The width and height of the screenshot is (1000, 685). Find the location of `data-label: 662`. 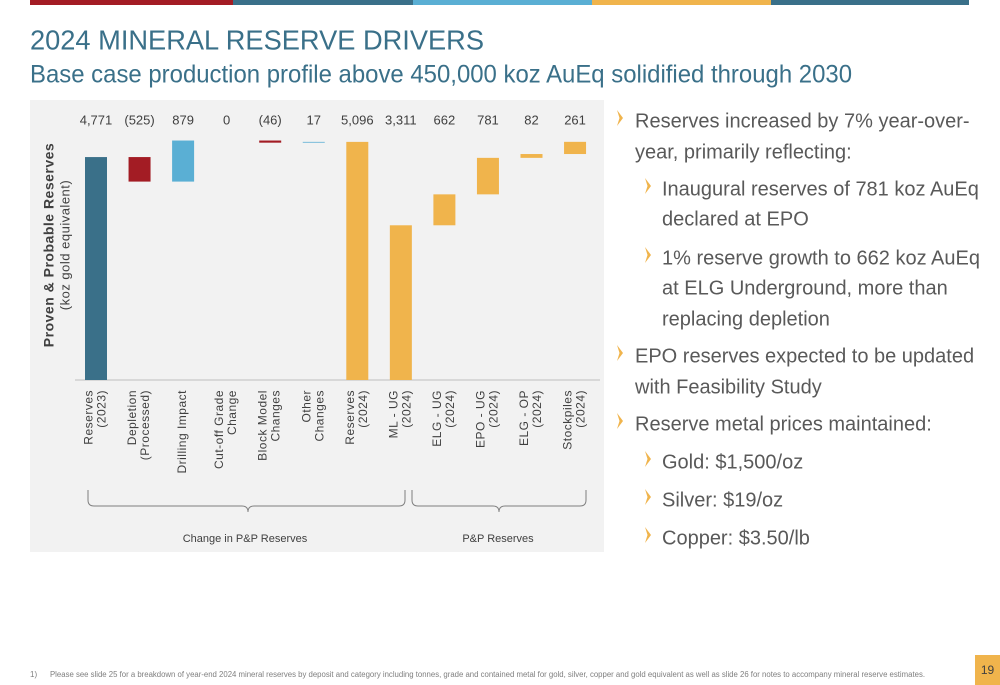

data-label: 662 is located at coordinates (445, 119).